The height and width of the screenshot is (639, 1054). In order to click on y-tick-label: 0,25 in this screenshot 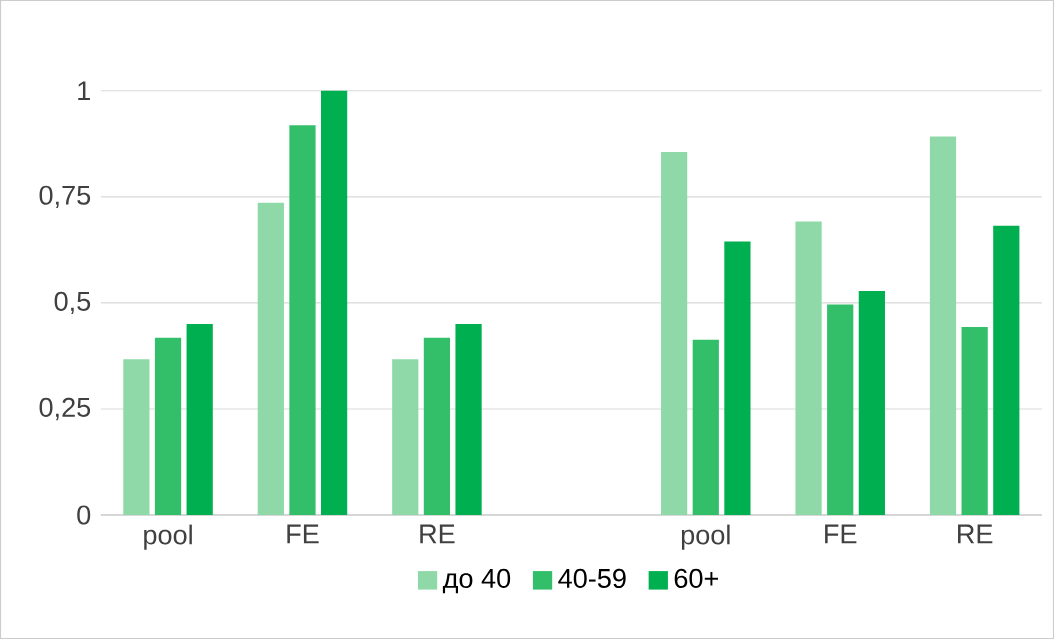, I will do `click(65, 409)`.